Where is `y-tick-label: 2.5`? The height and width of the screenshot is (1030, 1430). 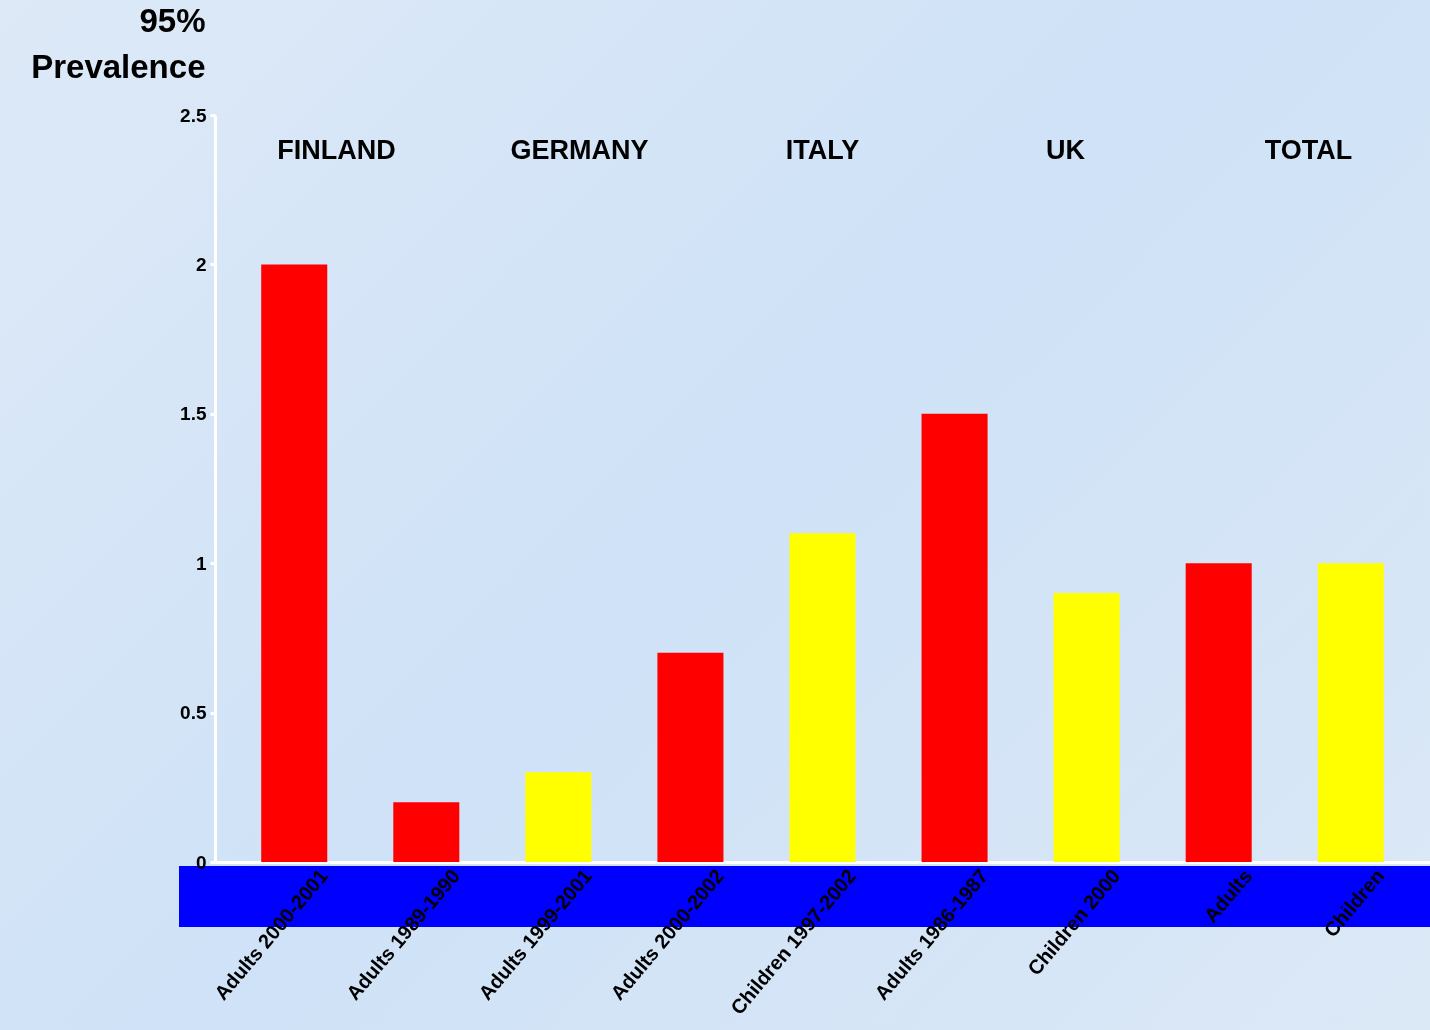 y-tick-label: 2.5 is located at coordinates (193, 115).